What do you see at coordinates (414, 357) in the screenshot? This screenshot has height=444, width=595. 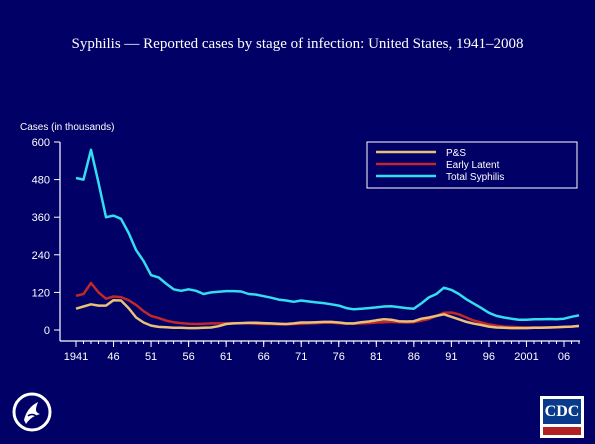 I see `x-tick-label: 86` at bounding box center [414, 357].